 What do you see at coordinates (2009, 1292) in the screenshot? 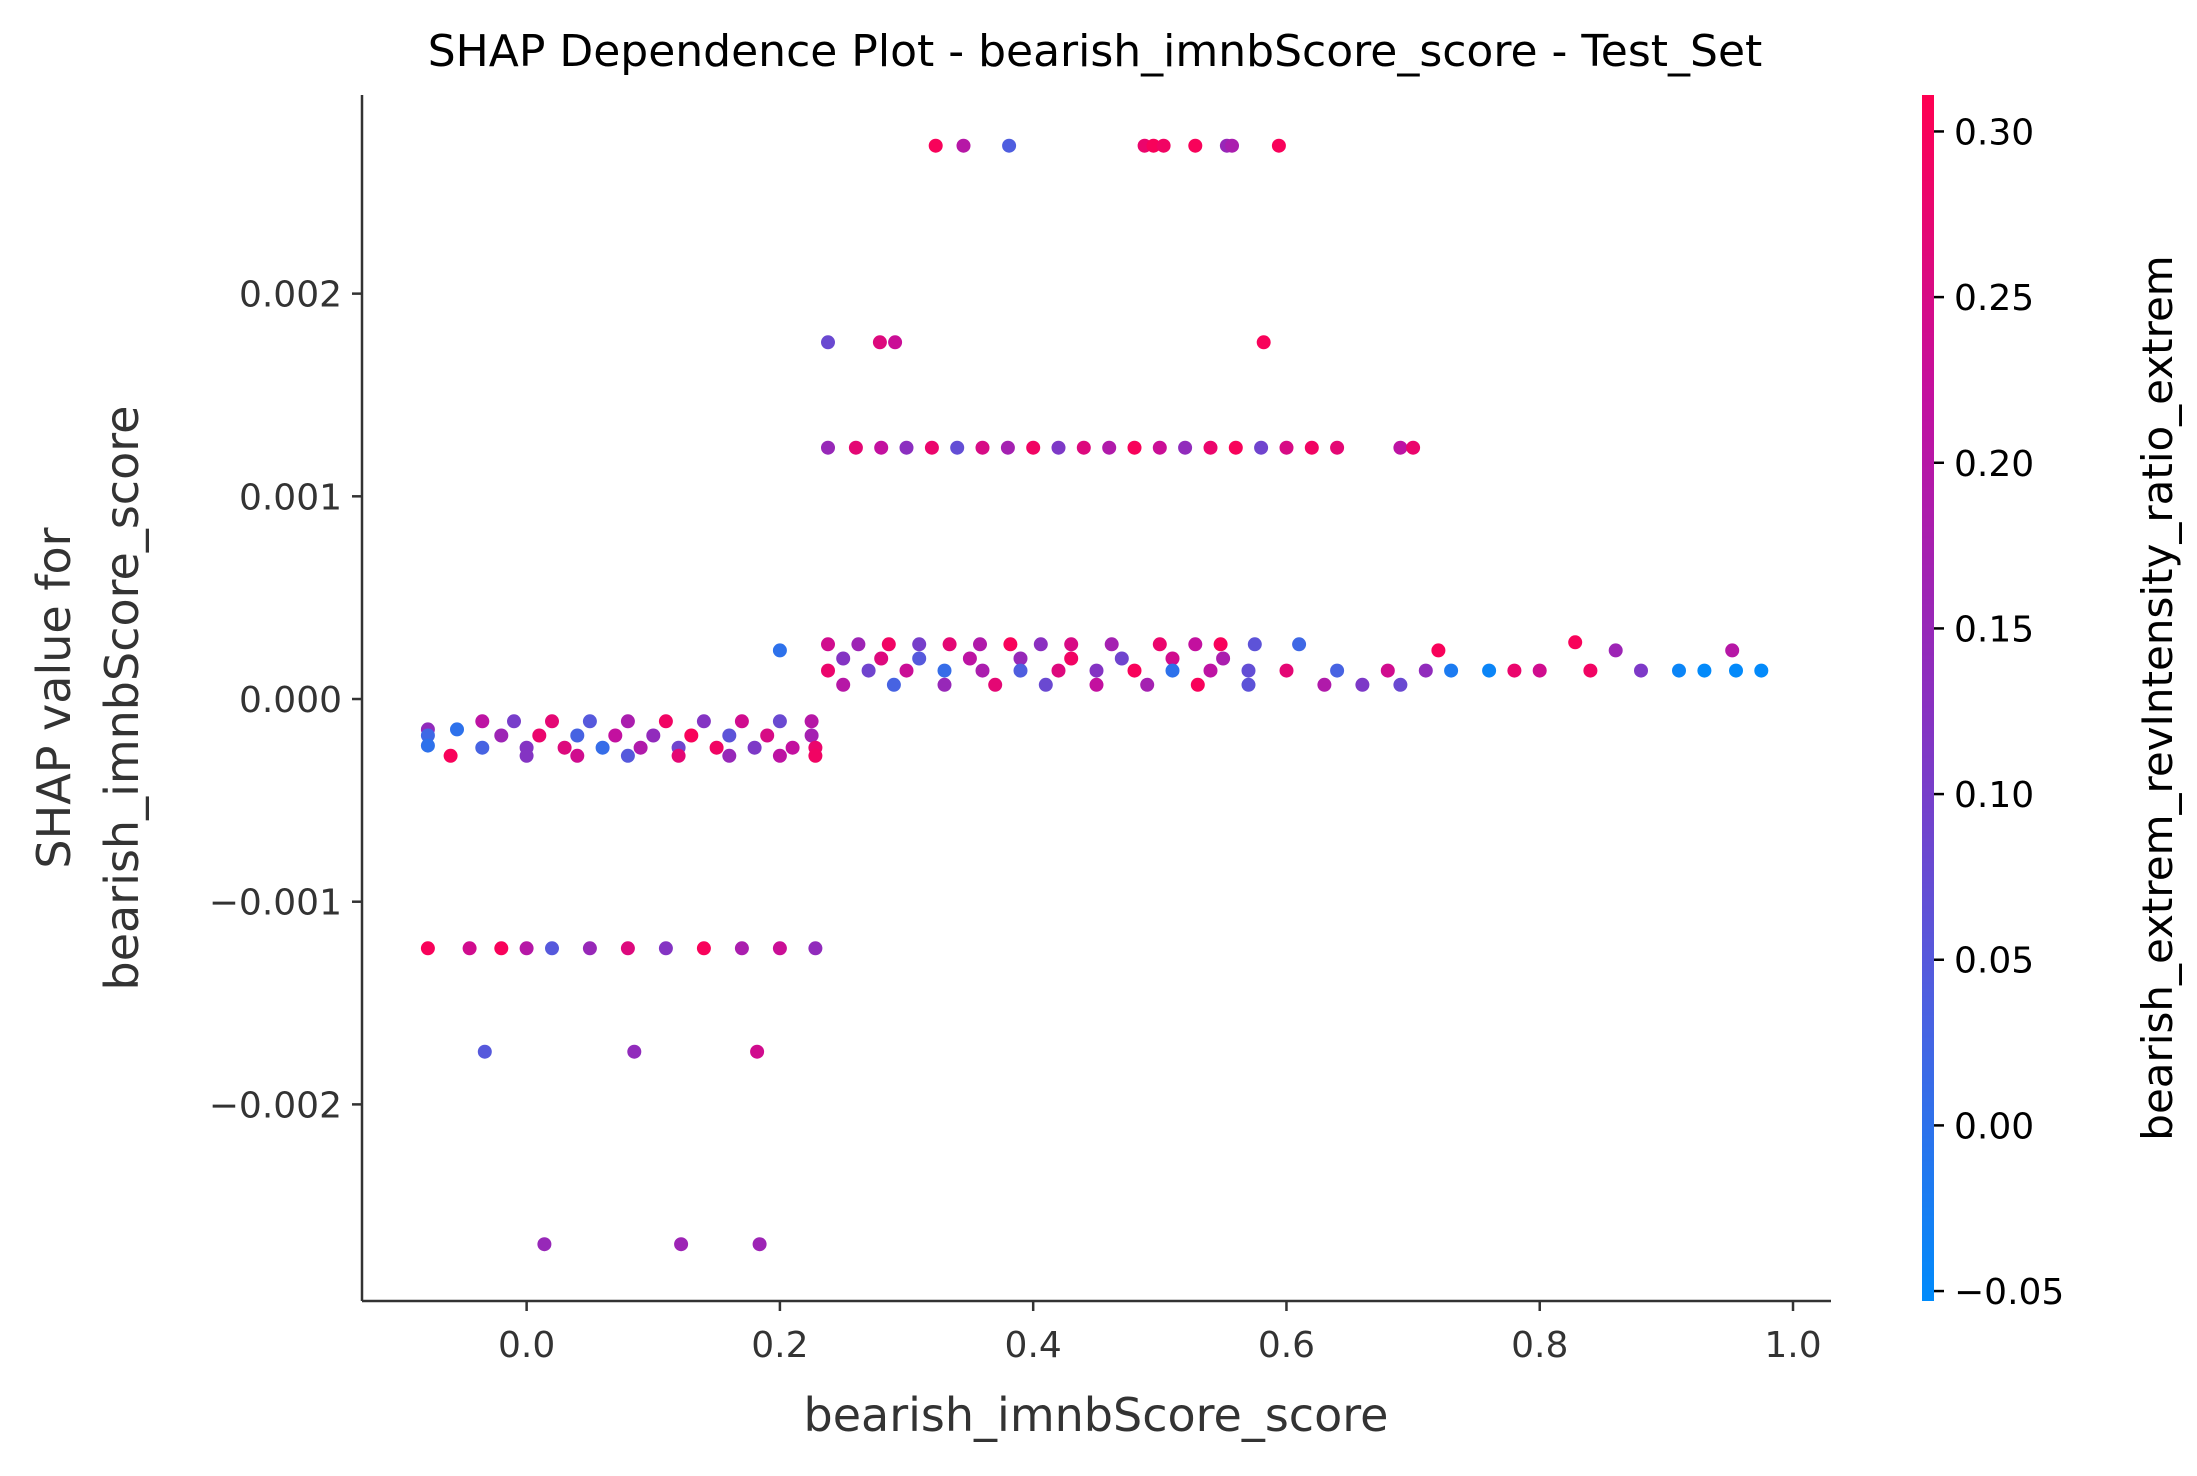
I see `colorbar-tick-label: −0.05` at bounding box center [2009, 1292].